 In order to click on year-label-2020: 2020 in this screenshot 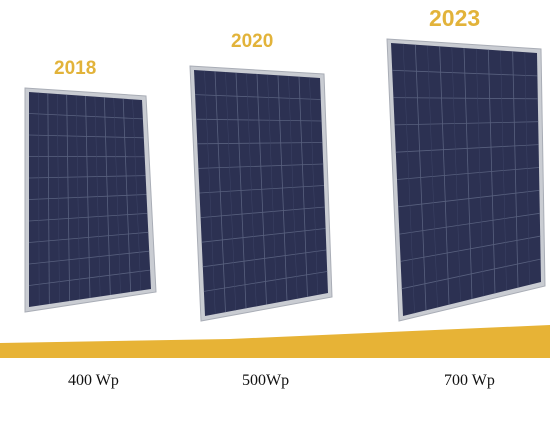, I will do `click(252, 41)`.